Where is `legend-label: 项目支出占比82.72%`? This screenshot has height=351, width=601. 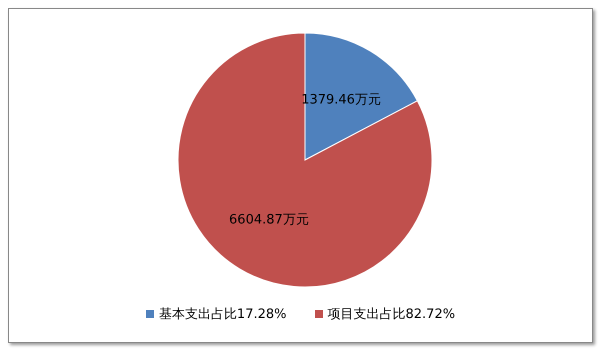 legend-label: 项目支出占比82.72% is located at coordinates (392, 314).